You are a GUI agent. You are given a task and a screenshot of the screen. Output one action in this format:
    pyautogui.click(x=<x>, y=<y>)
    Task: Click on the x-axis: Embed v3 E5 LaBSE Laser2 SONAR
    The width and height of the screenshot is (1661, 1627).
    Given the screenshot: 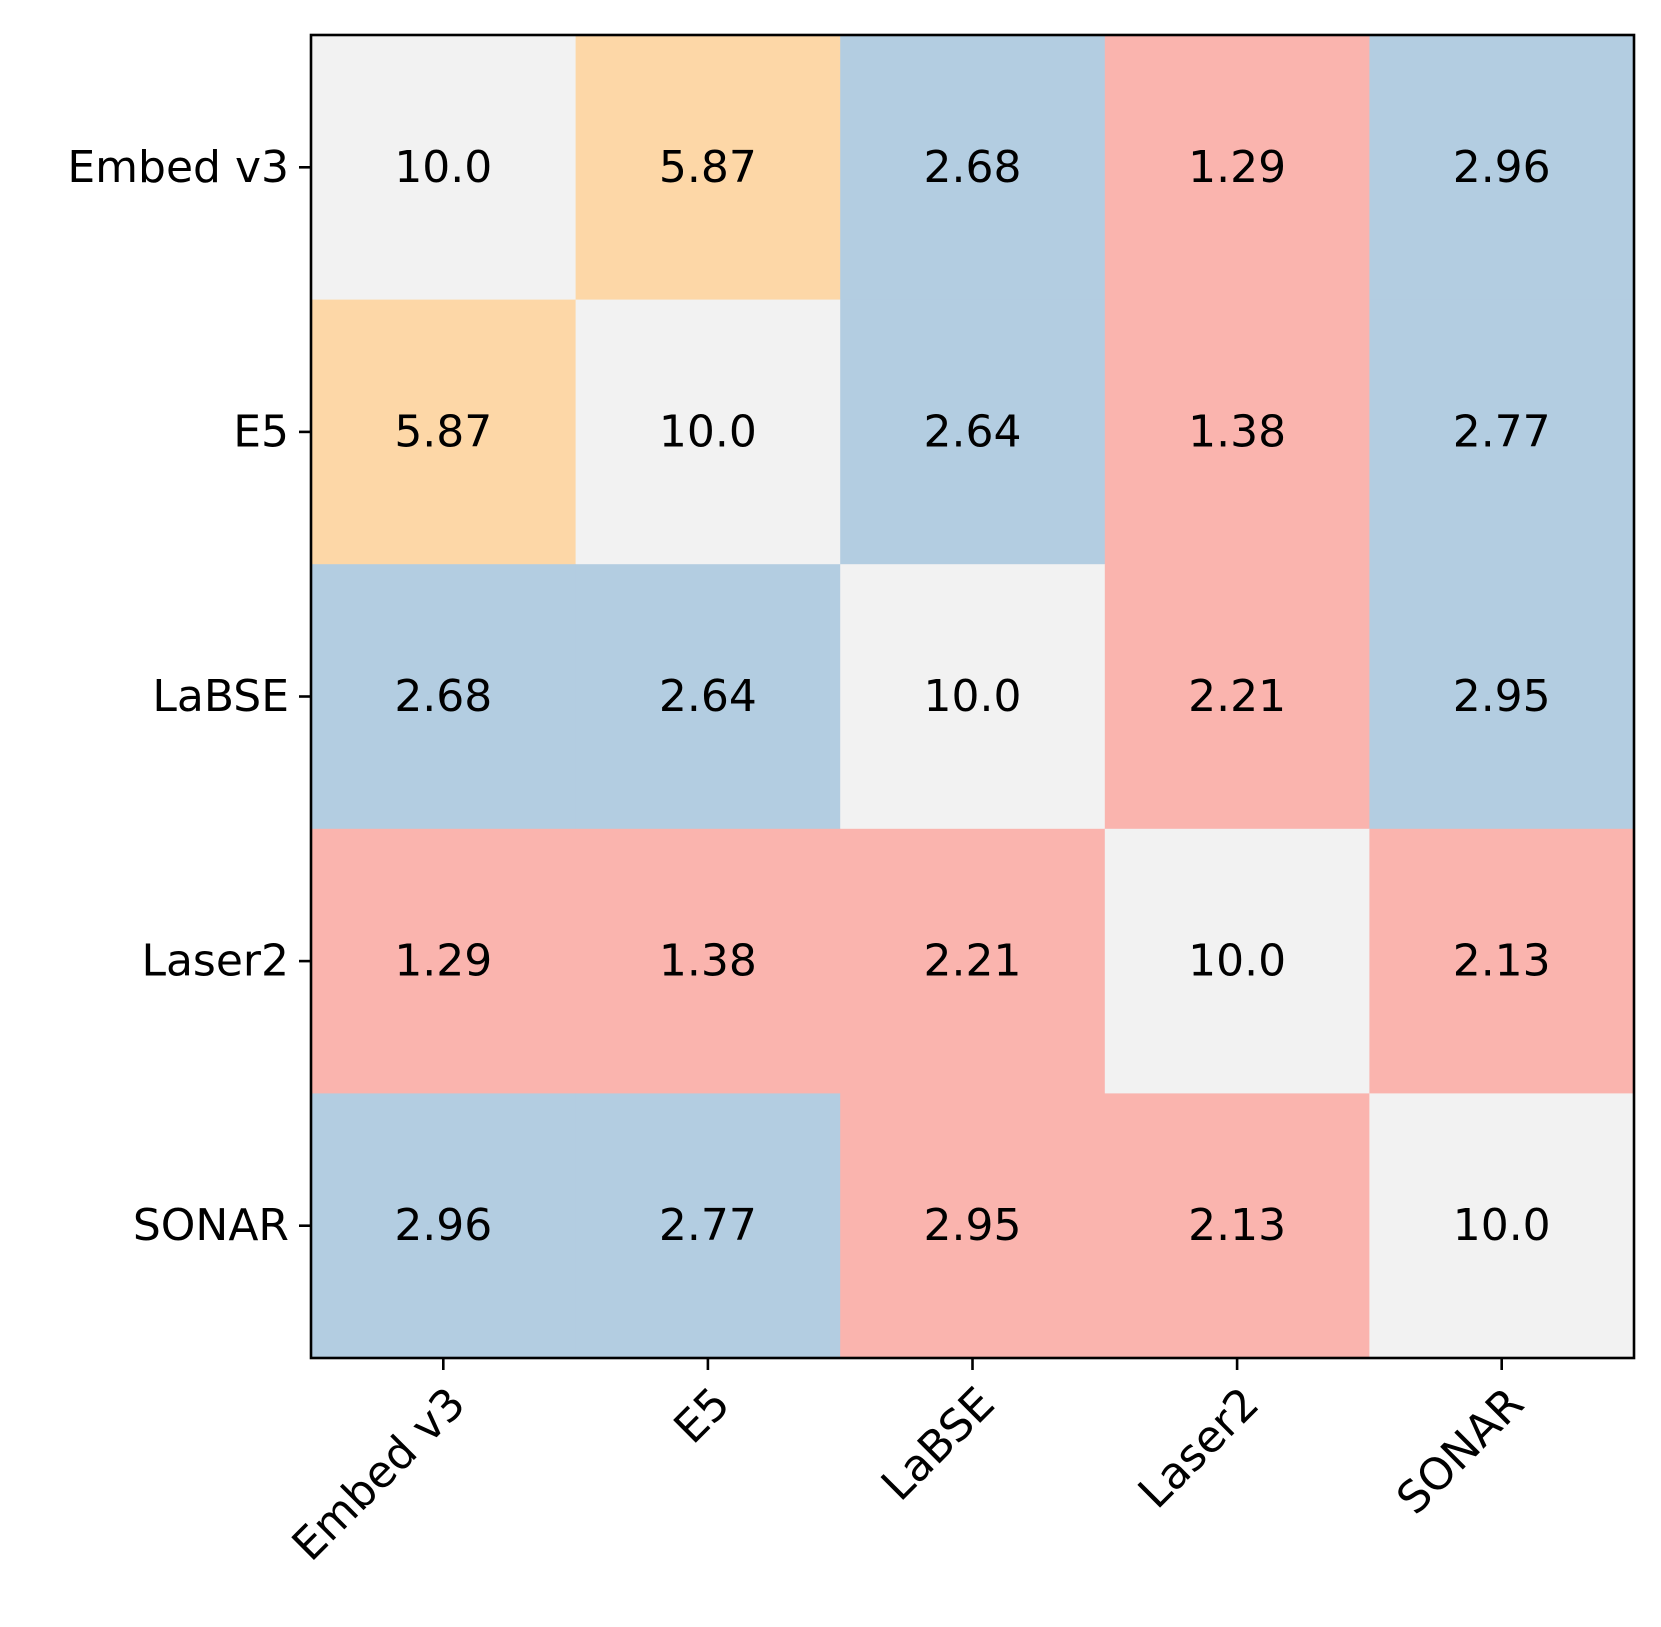 What is the action you would take?
    pyautogui.click(x=908, y=1464)
    